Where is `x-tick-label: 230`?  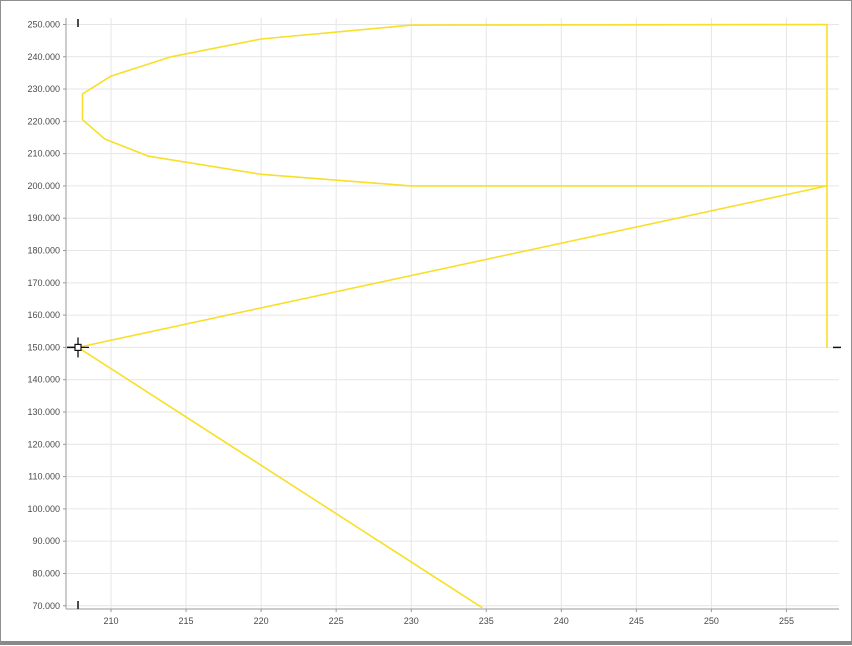 x-tick-label: 230 is located at coordinates (411, 621).